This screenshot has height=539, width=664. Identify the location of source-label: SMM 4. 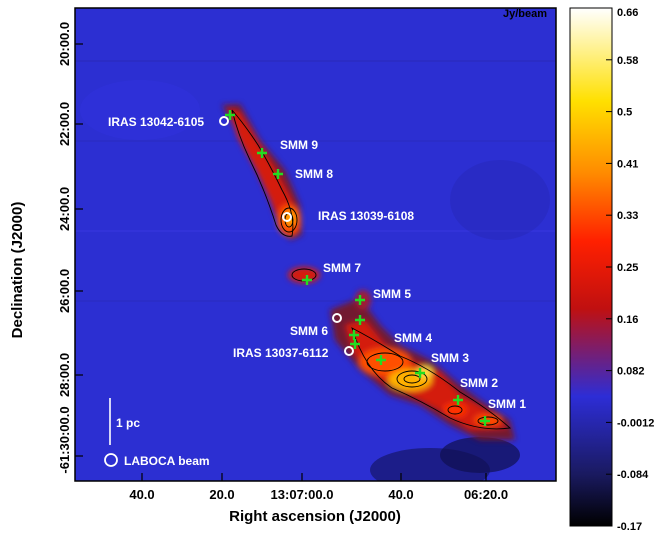
(413, 338).